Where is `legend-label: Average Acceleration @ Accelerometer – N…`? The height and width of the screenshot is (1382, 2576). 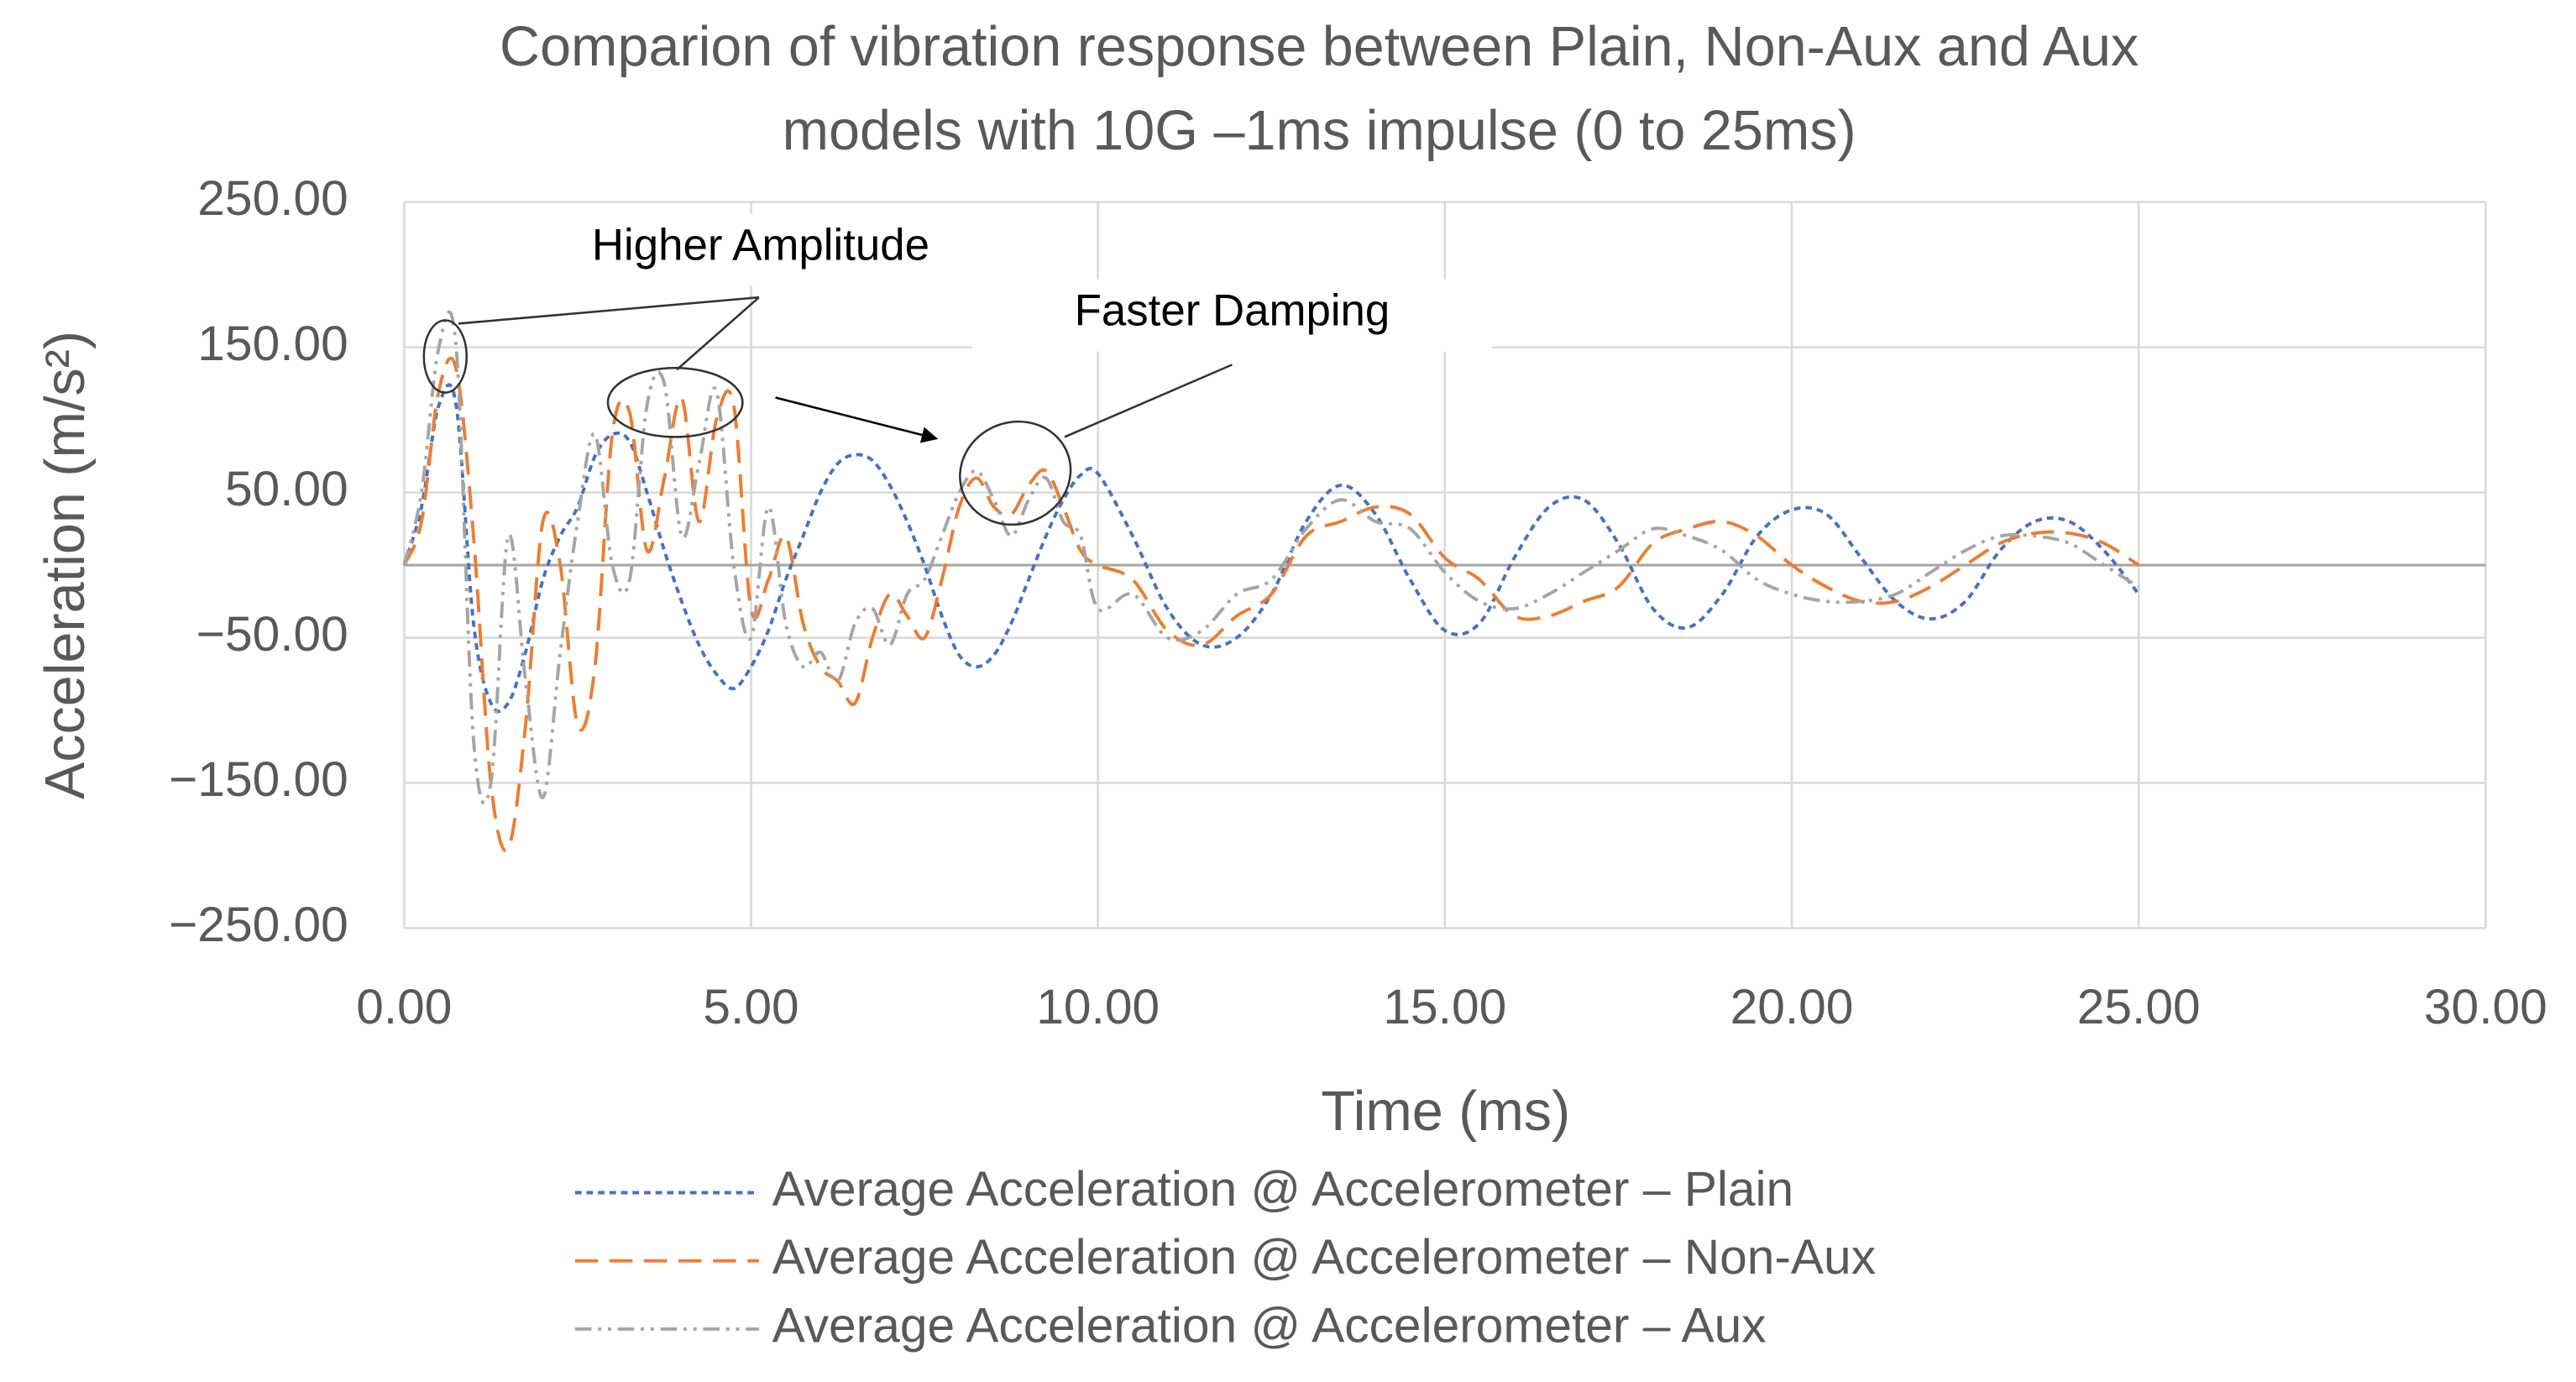 legend-label: Average Acceleration @ Accelerometer – N… is located at coordinates (1324, 1258).